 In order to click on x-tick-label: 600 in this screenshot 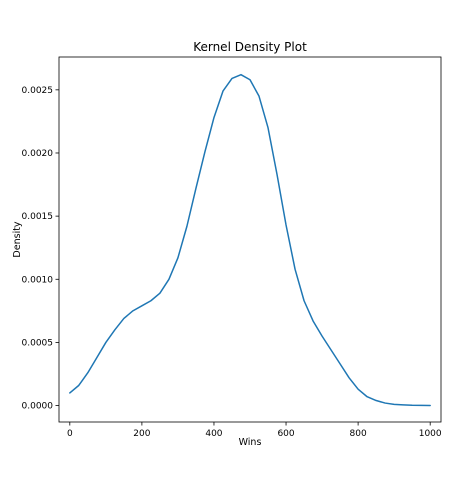, I will do `click(285, 434)`.